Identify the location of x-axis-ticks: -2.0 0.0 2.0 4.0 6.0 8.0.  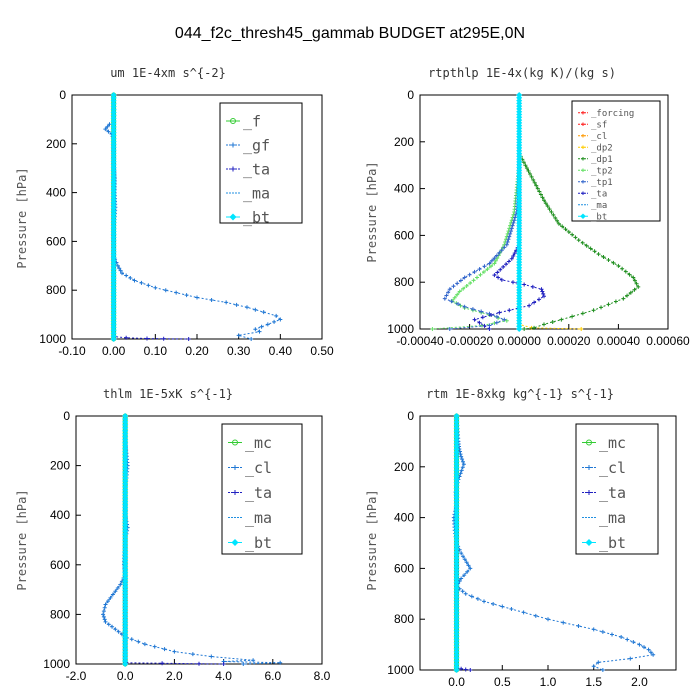
(198, 671).